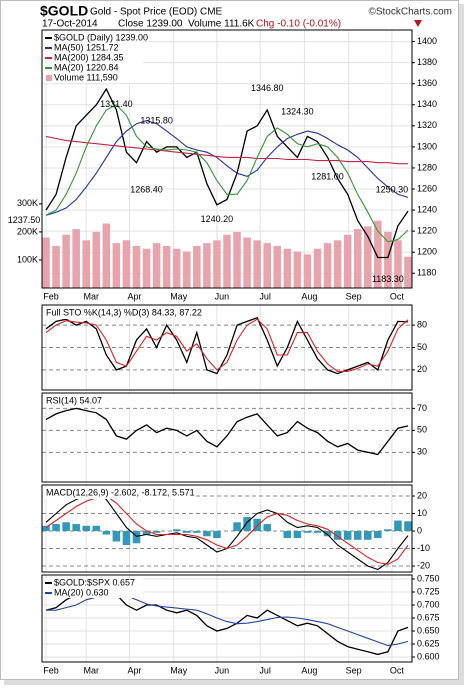  I want to click on y2-tick-label: 300K, so click(27, 203).